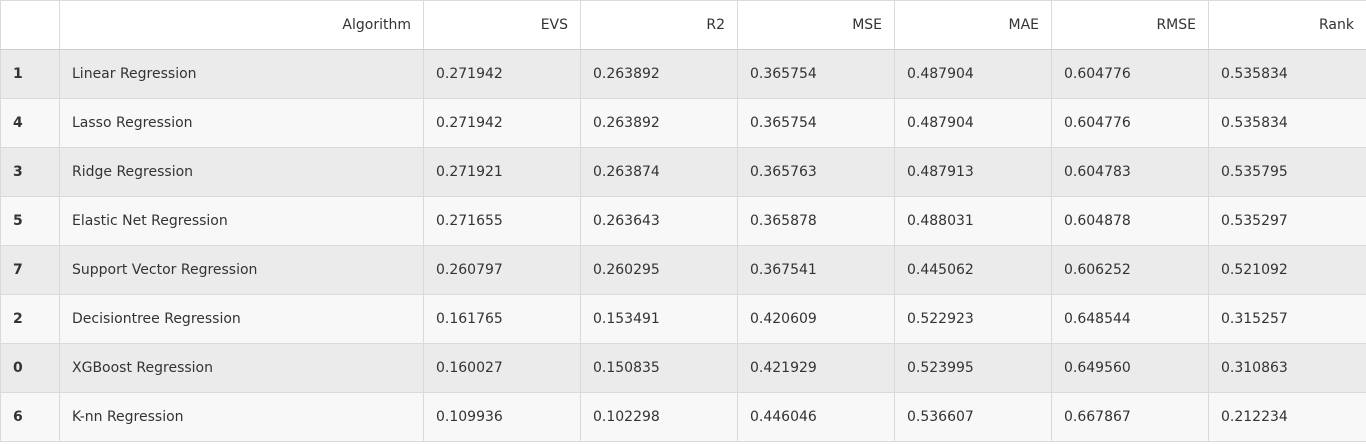 This screenshot has width=1366, height=445. I want to click on header-evs: EVS, so click(502, 25).